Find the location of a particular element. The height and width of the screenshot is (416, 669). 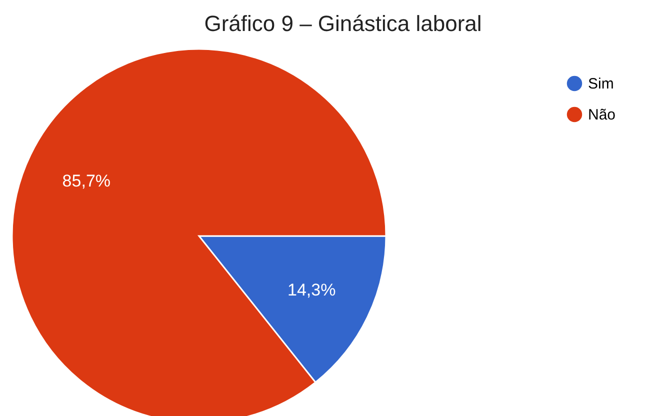

legend-label: Não is located at coordinates (602, 115).